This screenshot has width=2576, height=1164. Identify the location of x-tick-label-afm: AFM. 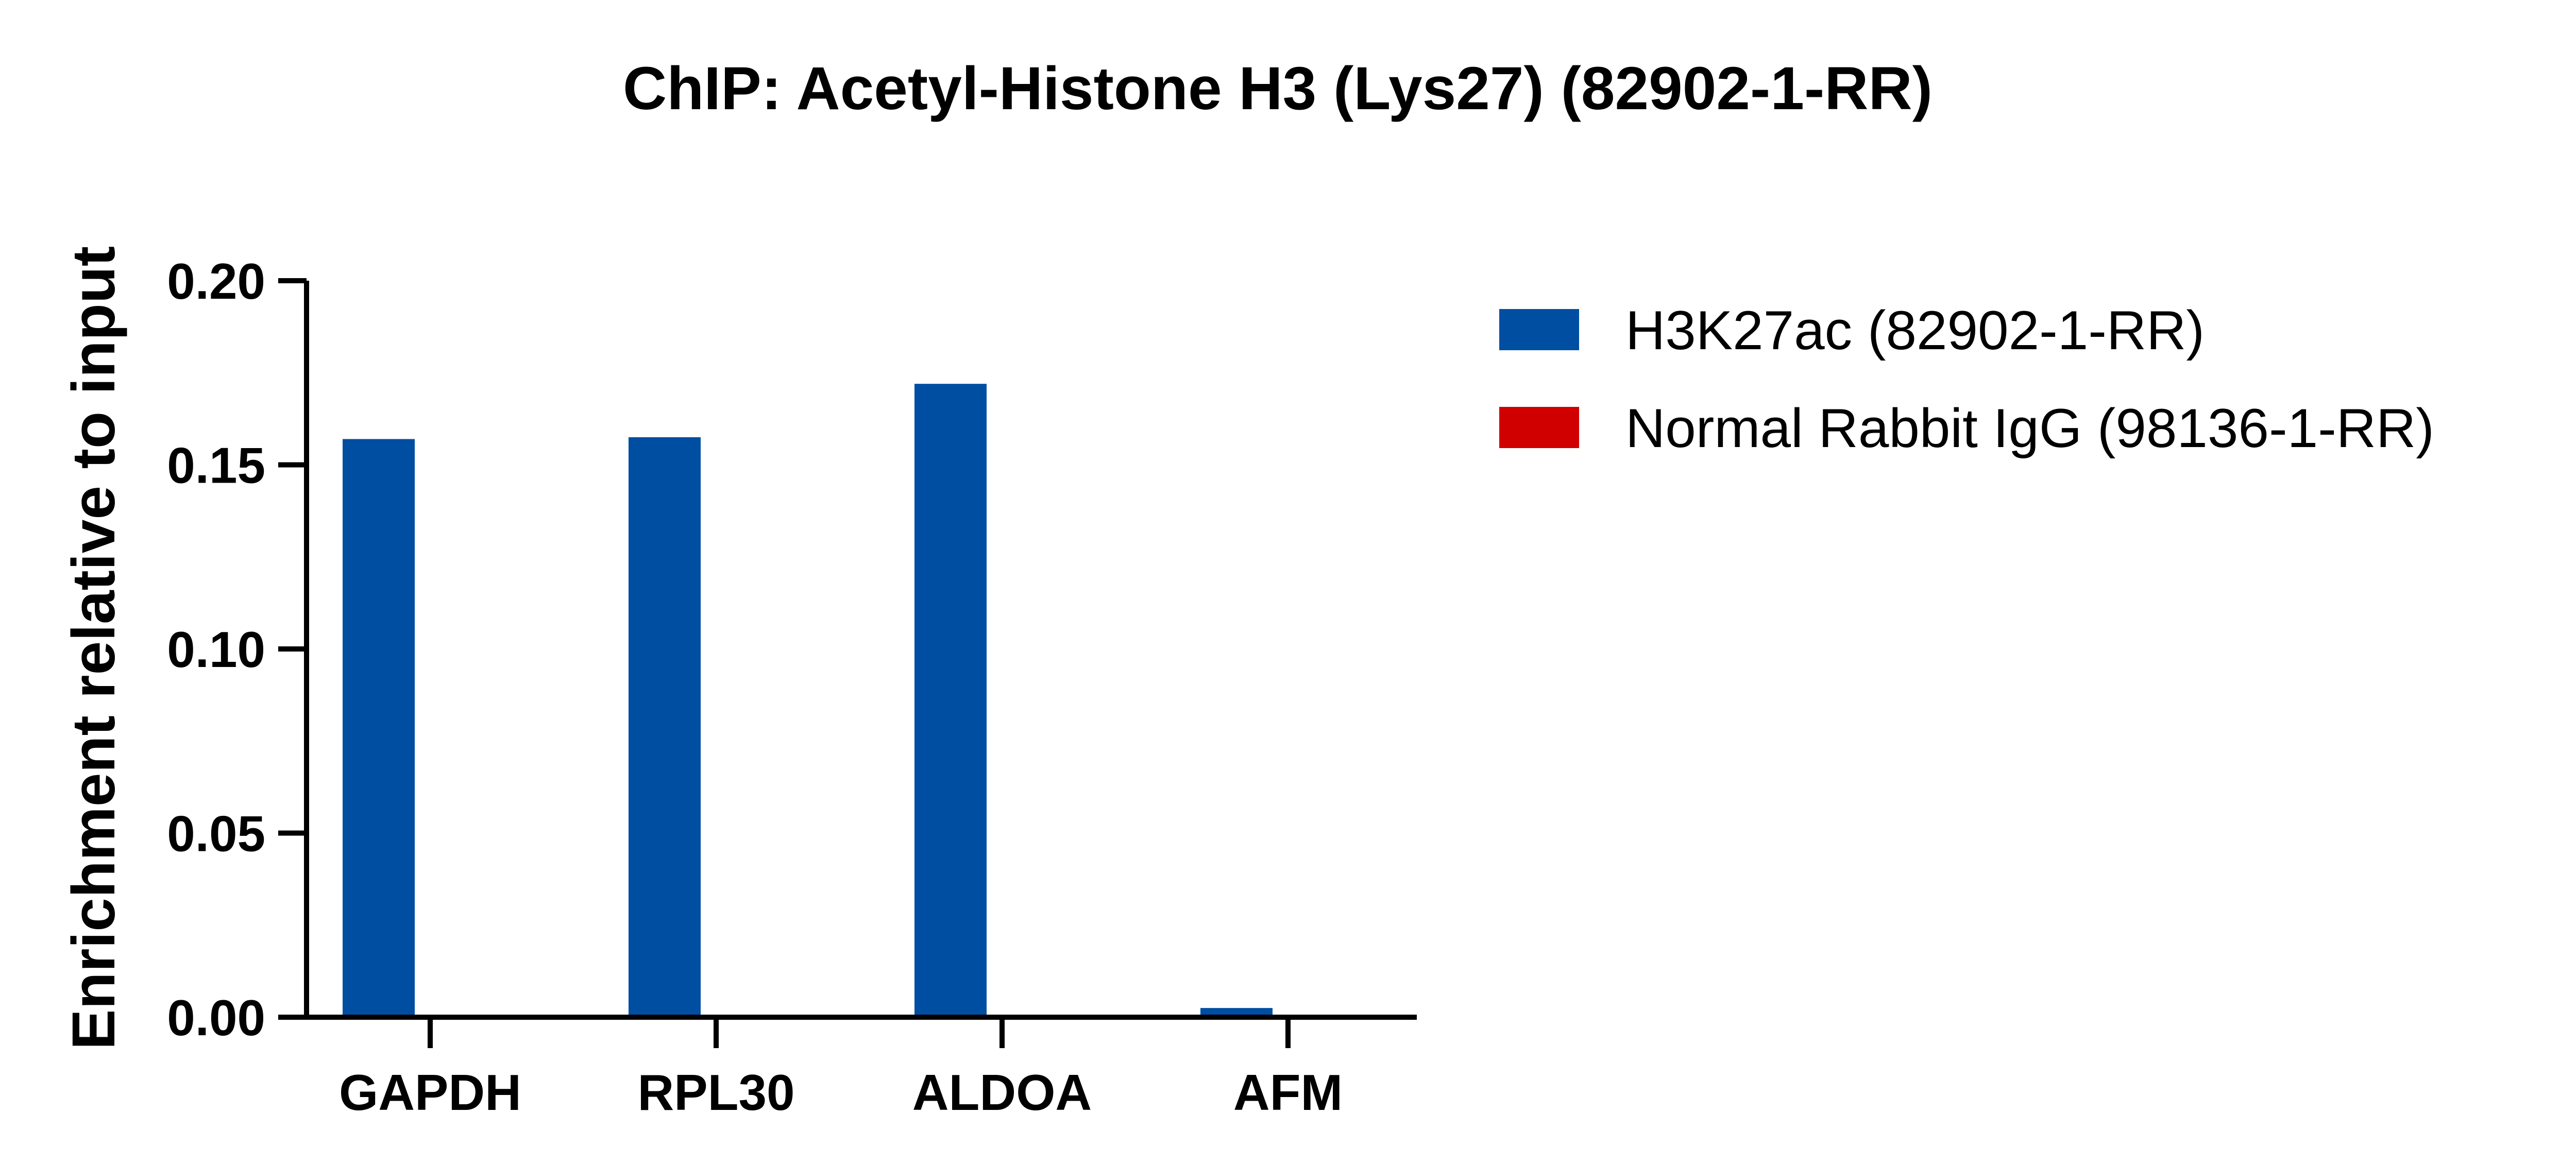
(1288, 1092).